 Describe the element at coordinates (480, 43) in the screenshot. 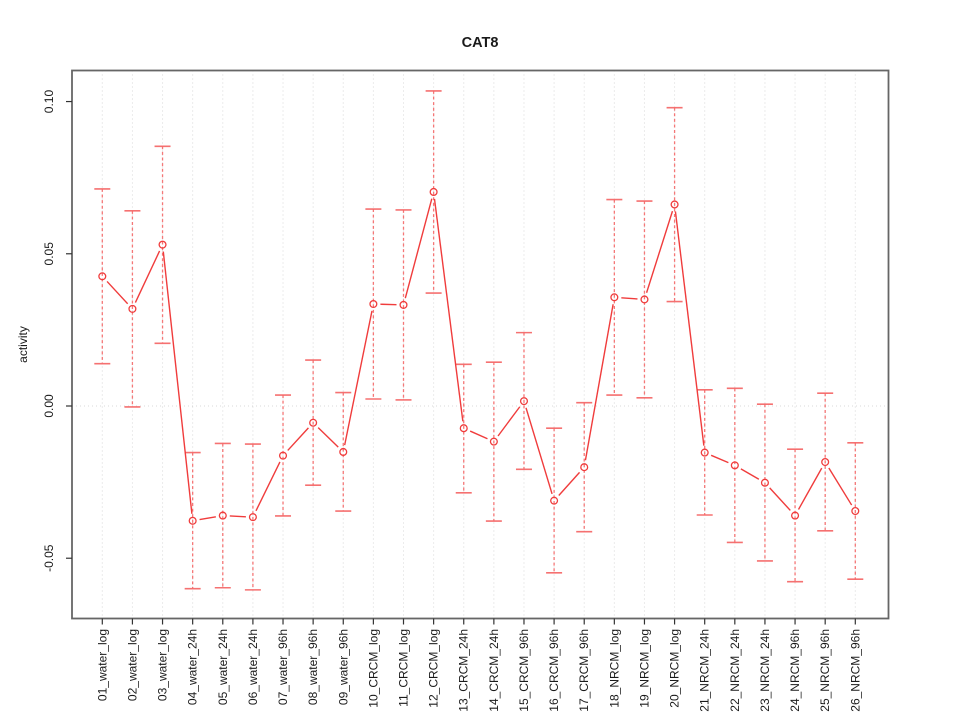

I see `chart-title: CAT8` at that location.